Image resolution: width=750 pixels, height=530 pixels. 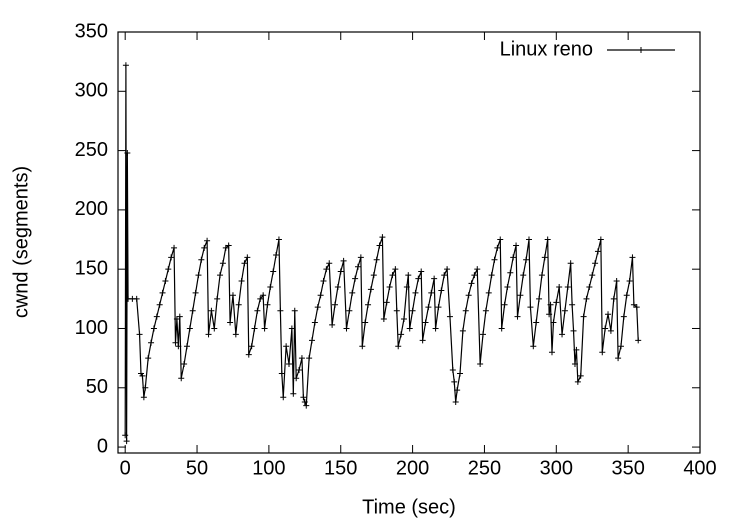 What do you see at coordinates (268, 468) in the screenshot?
I see `x-tick-label: 100` at bounding box center [268, 468].